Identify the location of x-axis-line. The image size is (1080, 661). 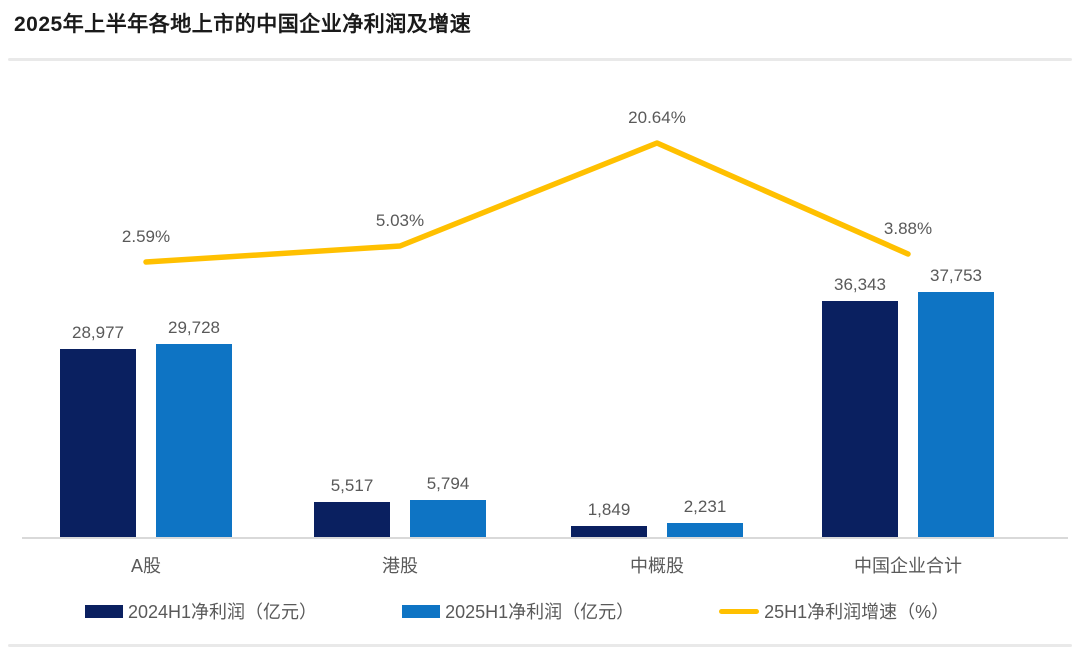
(545, 538).